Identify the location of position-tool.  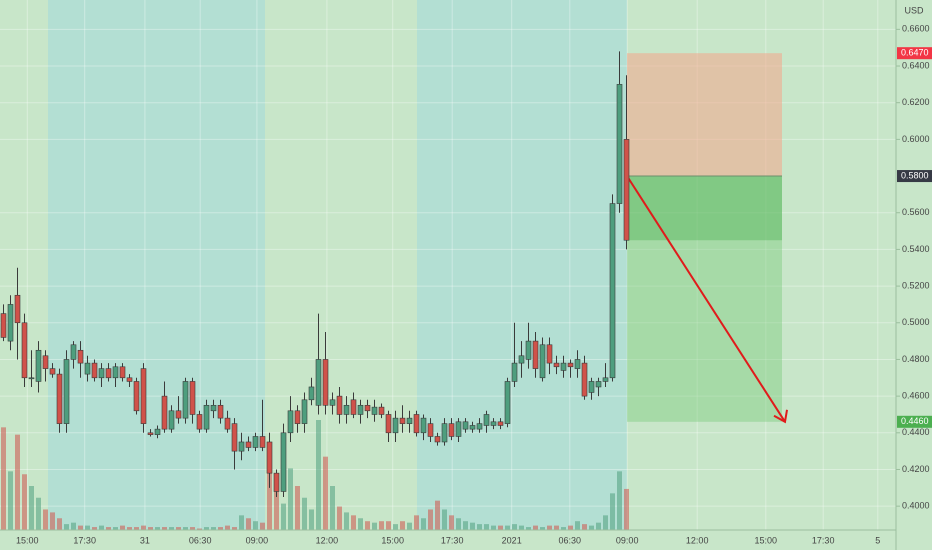
(707, 238).